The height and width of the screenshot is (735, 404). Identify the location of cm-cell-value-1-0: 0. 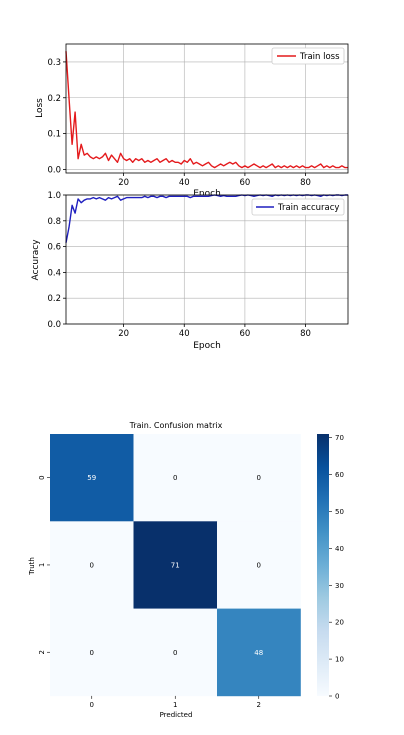
(92, 565).